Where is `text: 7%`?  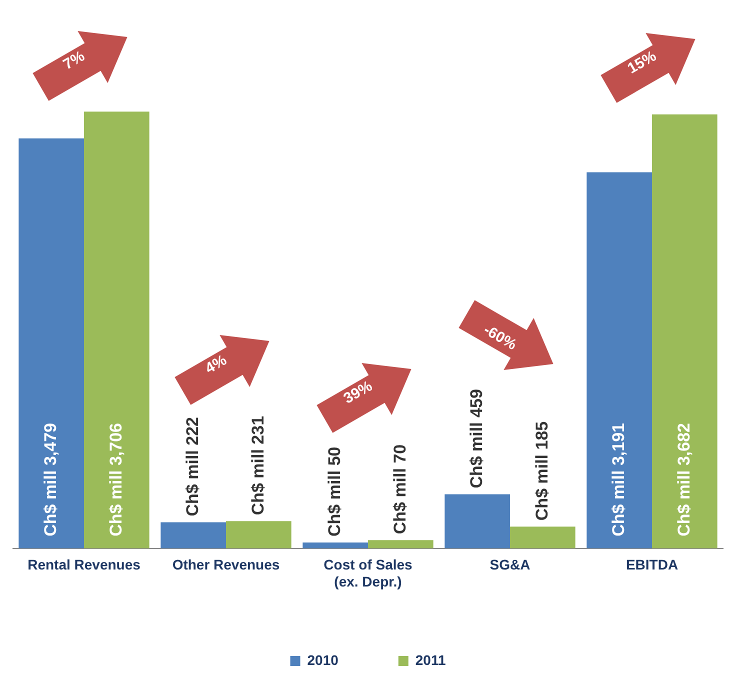
text: 7% is located at coordinates (74, 60).